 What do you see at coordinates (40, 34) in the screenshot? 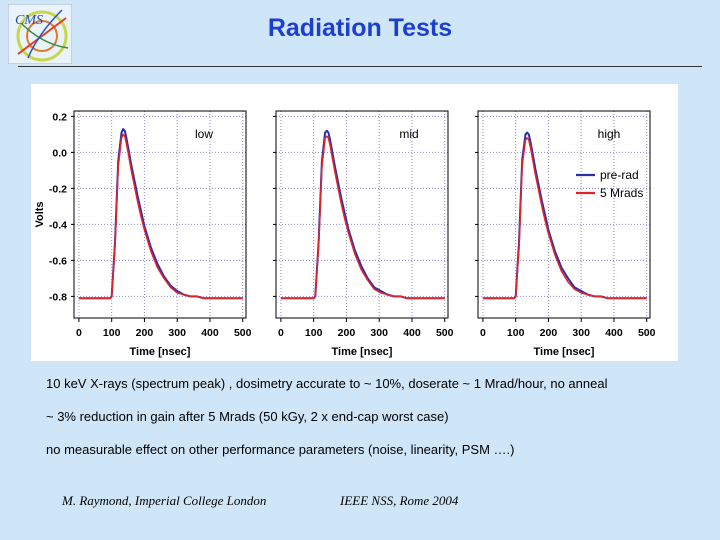
I see `cms-logo: CMS` at bounding box center [40, 34].